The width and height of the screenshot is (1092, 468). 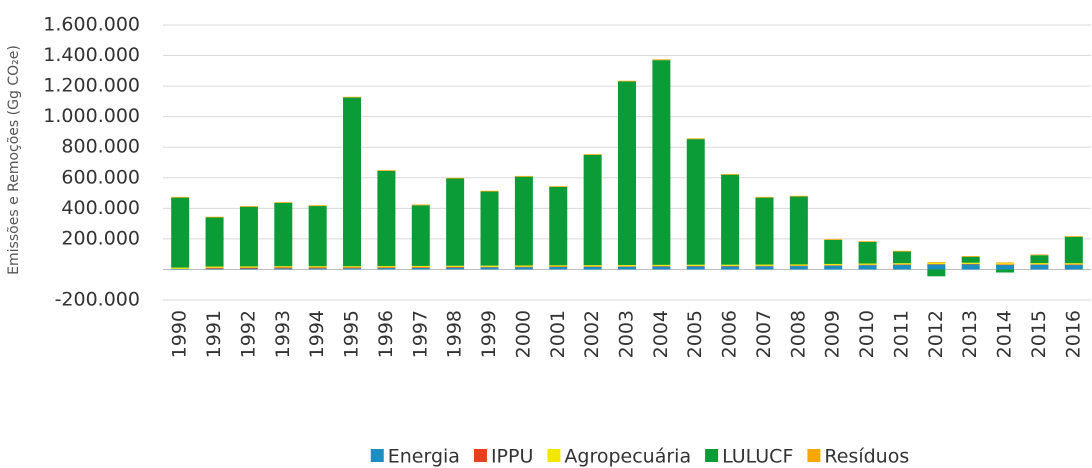 I want to click on y-tick-label: 200.000, so click(x=100, y=238).